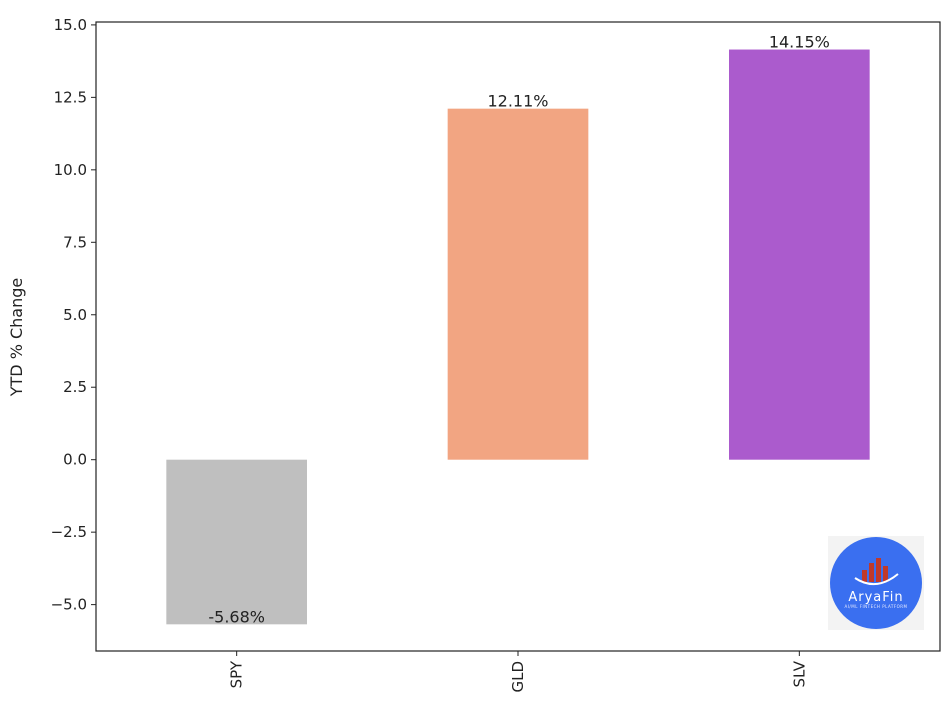 This screenshot has width=952, height=714. What do you see at coordinates (518, 677) in the screenshot?
I see `x-tick-label-gld: GLD` at bounding box center [518, 677].